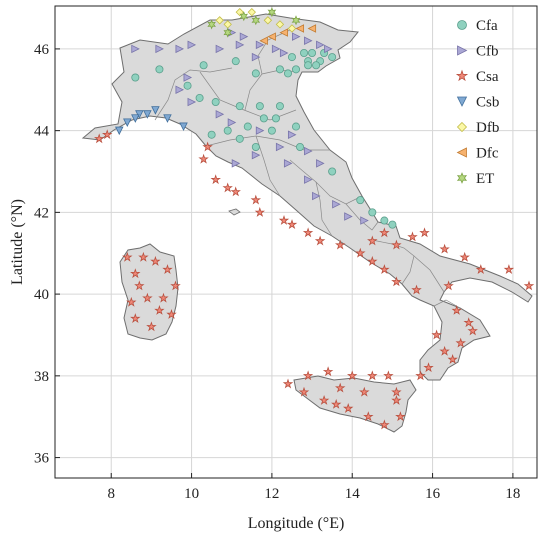 The image size is (550, 536). I want to click on legend-label-cfb: Cfb, so click(487, 52).